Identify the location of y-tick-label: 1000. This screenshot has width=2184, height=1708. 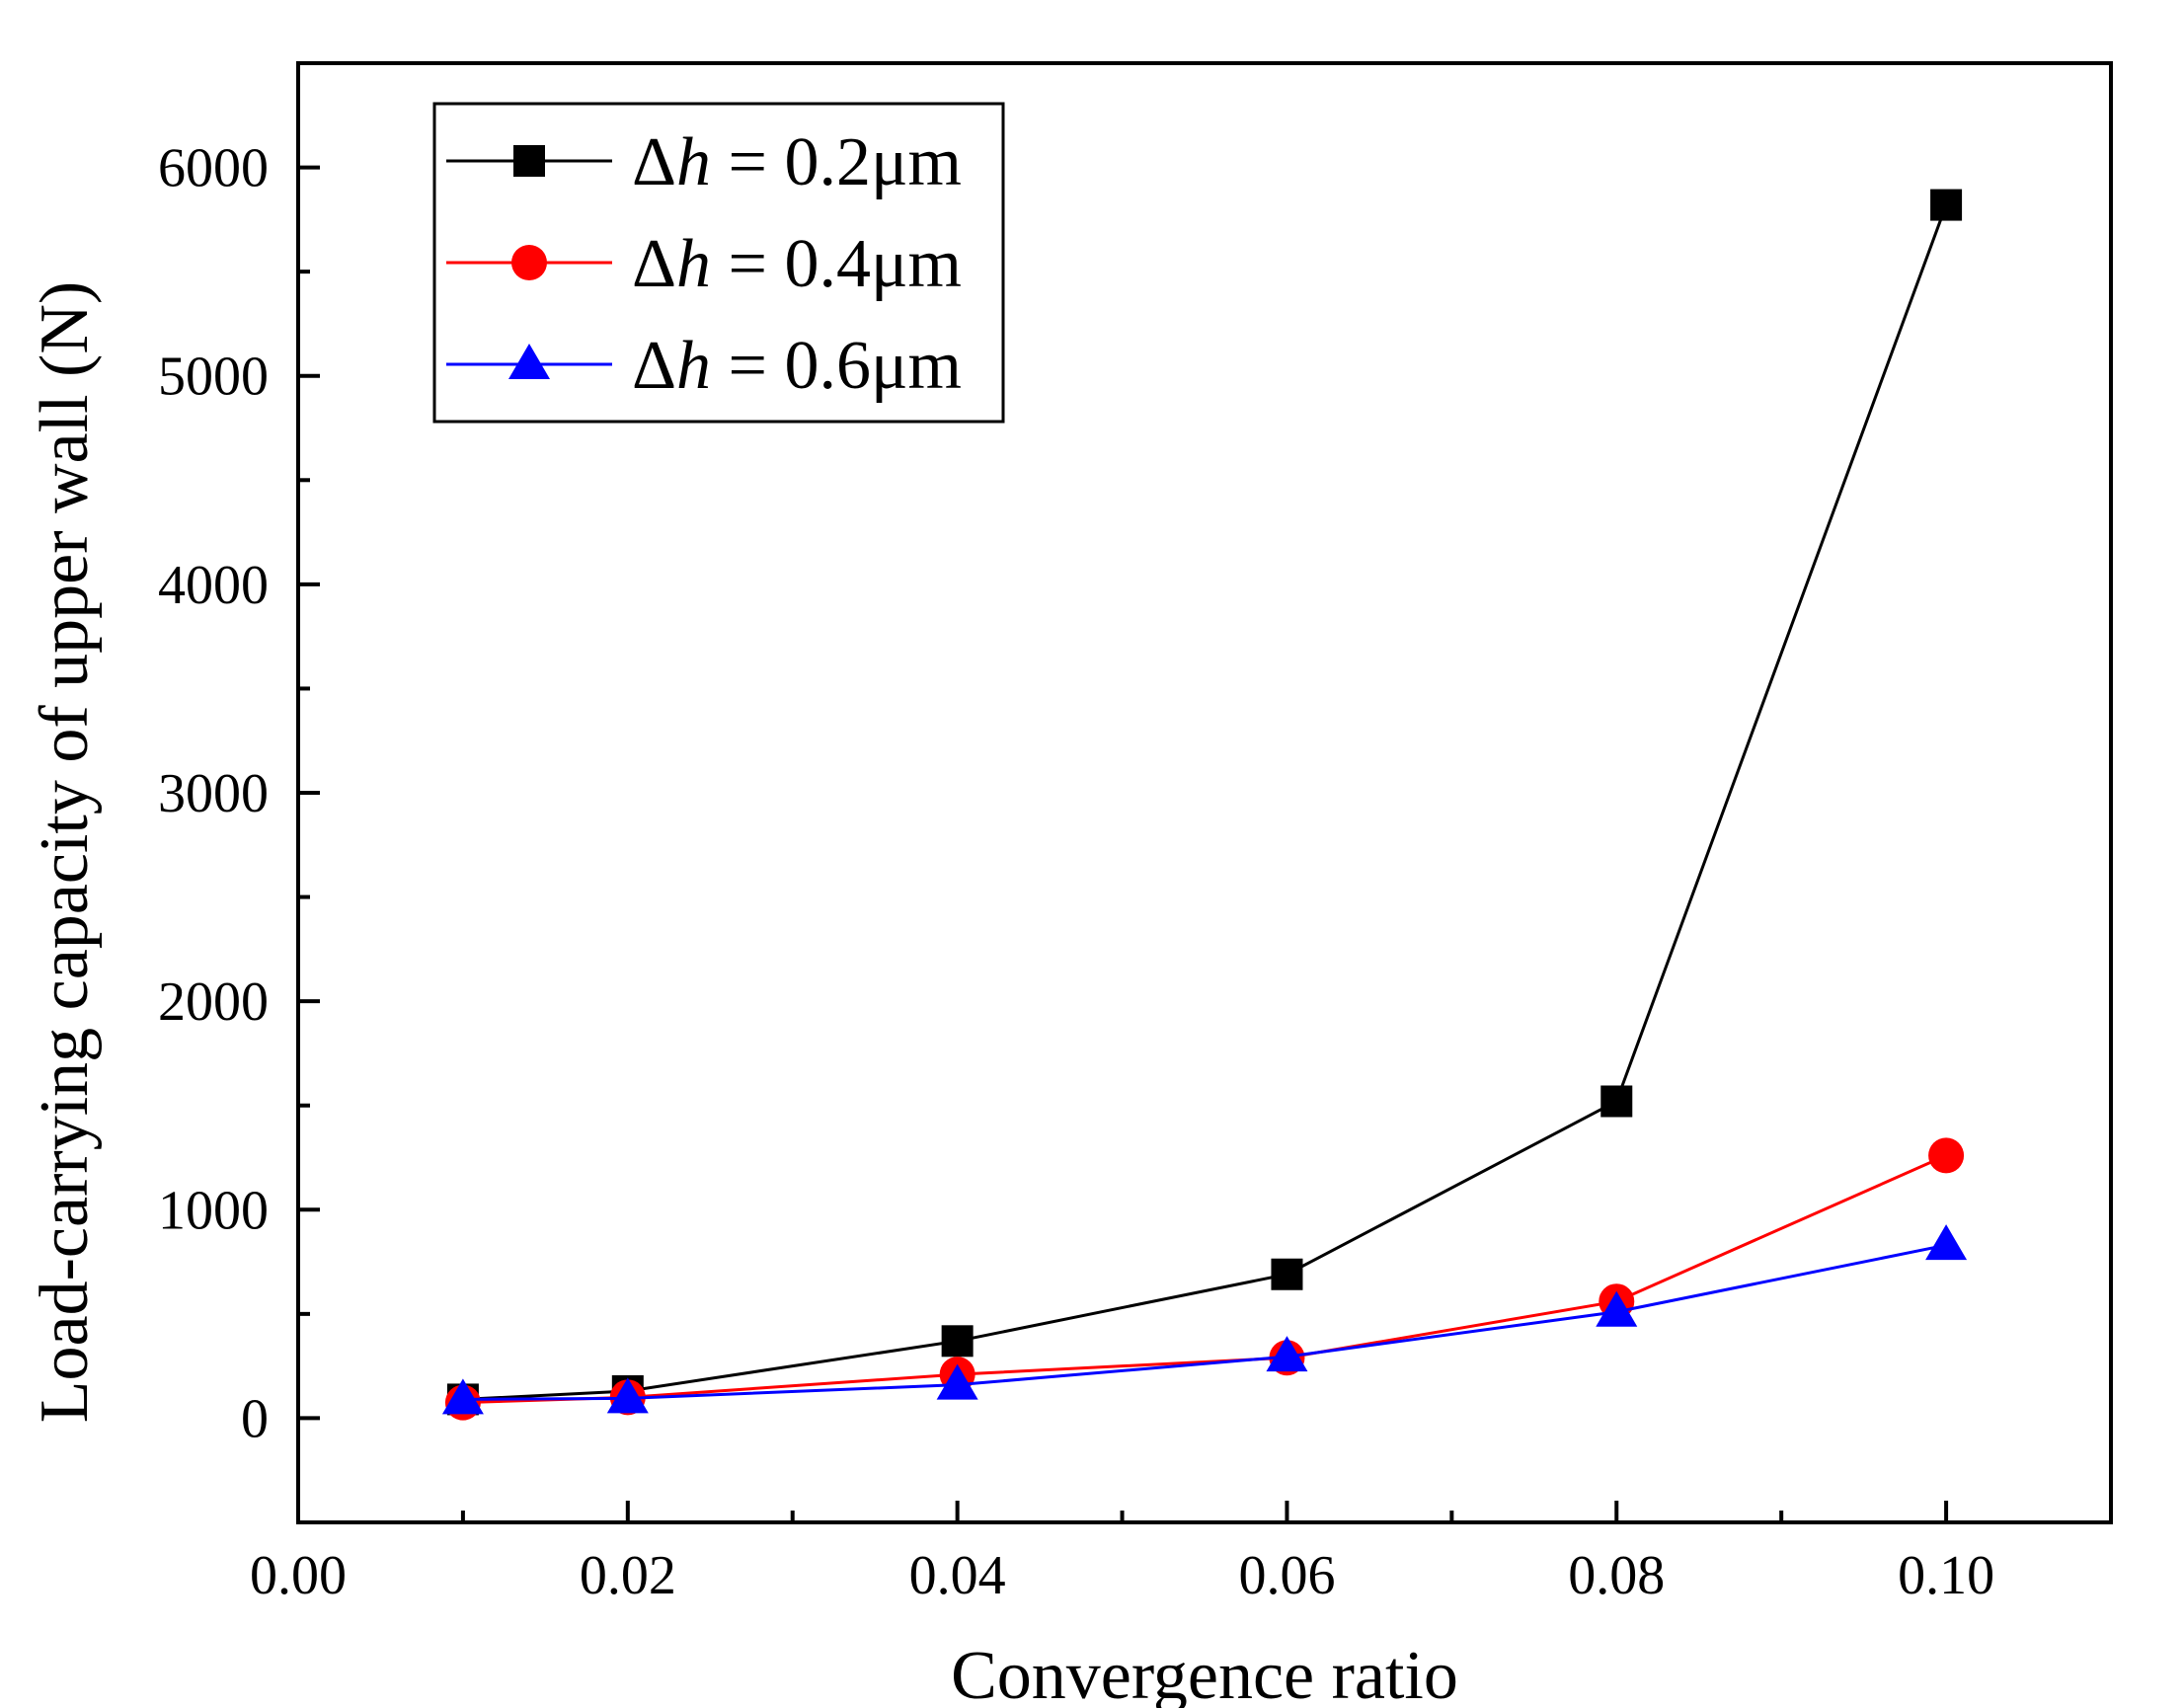
(213, 1210).